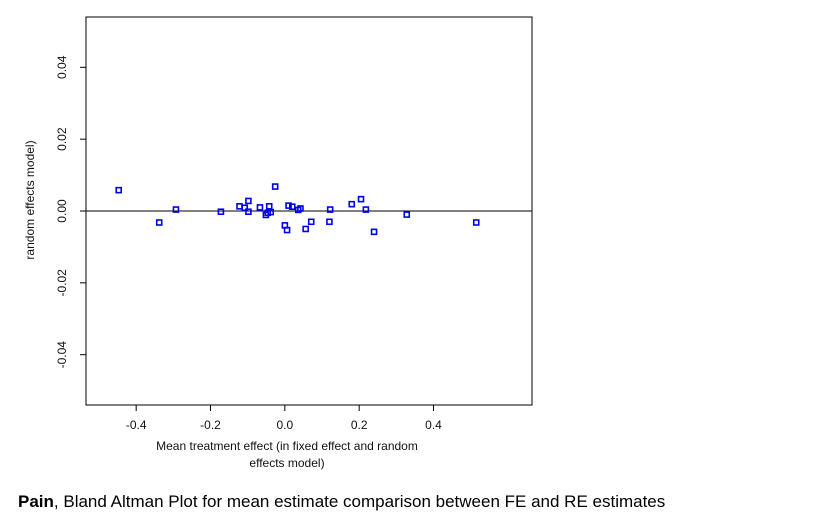  What do you see at coordinates (62, 355) in the screenshot?
I see `y-tick-label: -0.04` at bounding box center [62, 355].